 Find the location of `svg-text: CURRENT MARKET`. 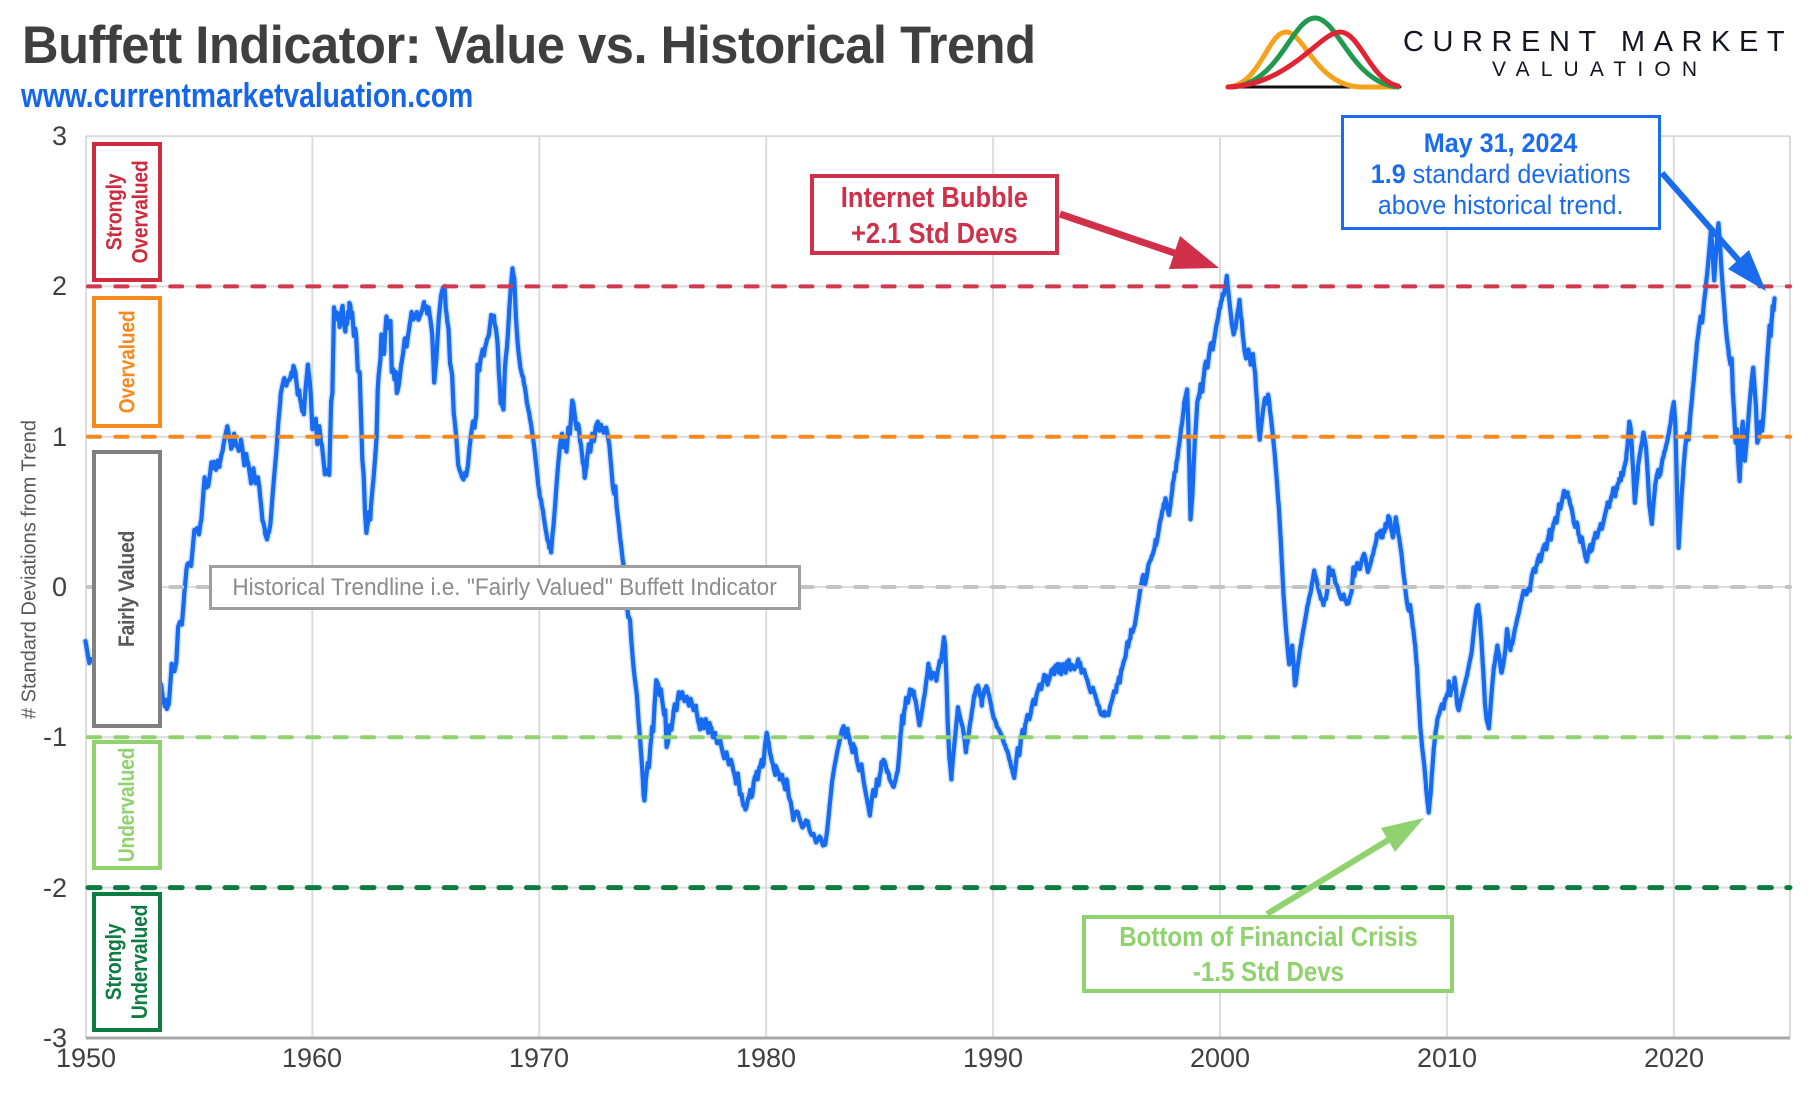

svg-text: CURRENT MARKET is located at coordinates (1598, 42).